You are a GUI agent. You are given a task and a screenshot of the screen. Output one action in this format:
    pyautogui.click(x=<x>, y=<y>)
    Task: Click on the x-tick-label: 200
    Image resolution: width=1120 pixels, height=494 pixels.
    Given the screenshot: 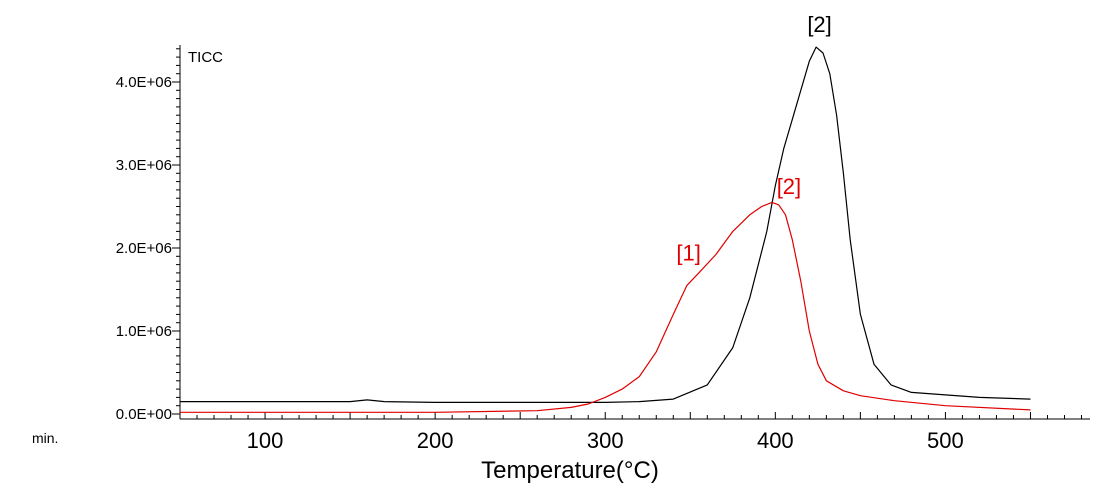 What is the action you would take?
    pyautogui.click(x=435, y=440)
    